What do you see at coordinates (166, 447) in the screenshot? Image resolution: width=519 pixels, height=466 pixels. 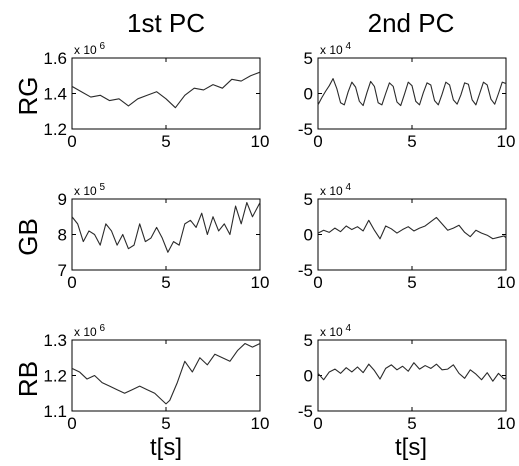 I see `x-axis-label-left: t[s]` at bounding box center [166, 447].